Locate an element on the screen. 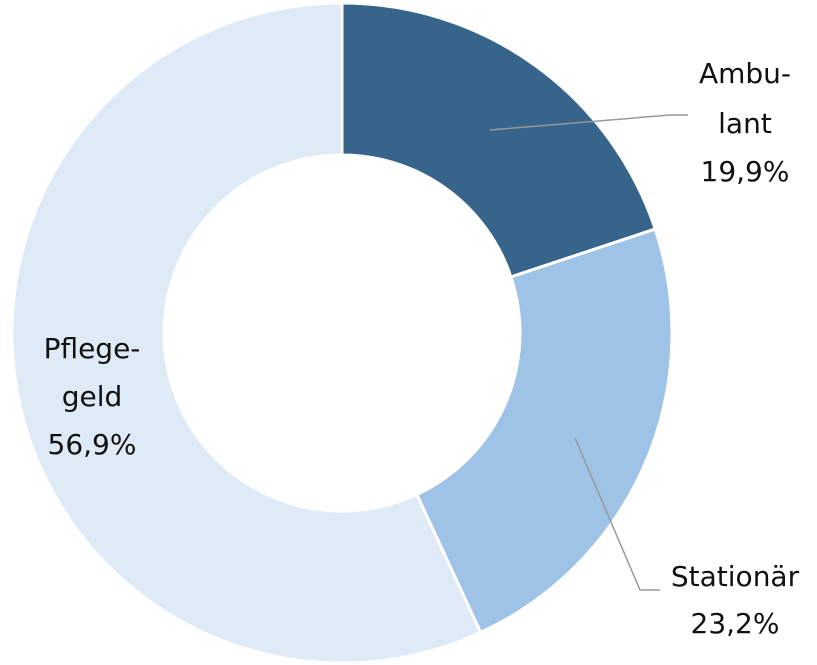  value-label: 56,9% is located at coordinates (92, 444).